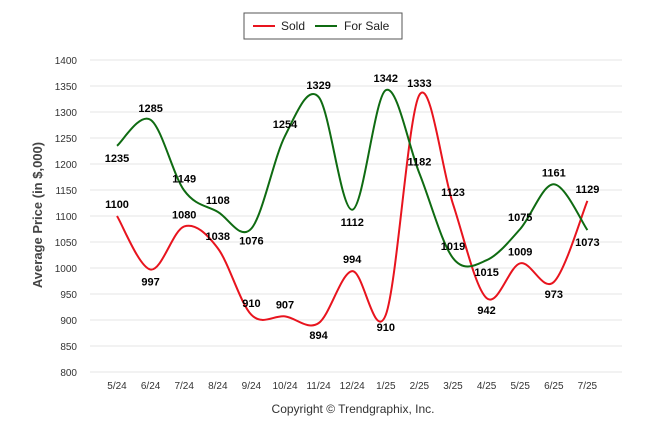  What do you see at coordinates (487, 386) in the screenshot?
I see `x-tick-label: 4/25` at bounding box center [487, 386].